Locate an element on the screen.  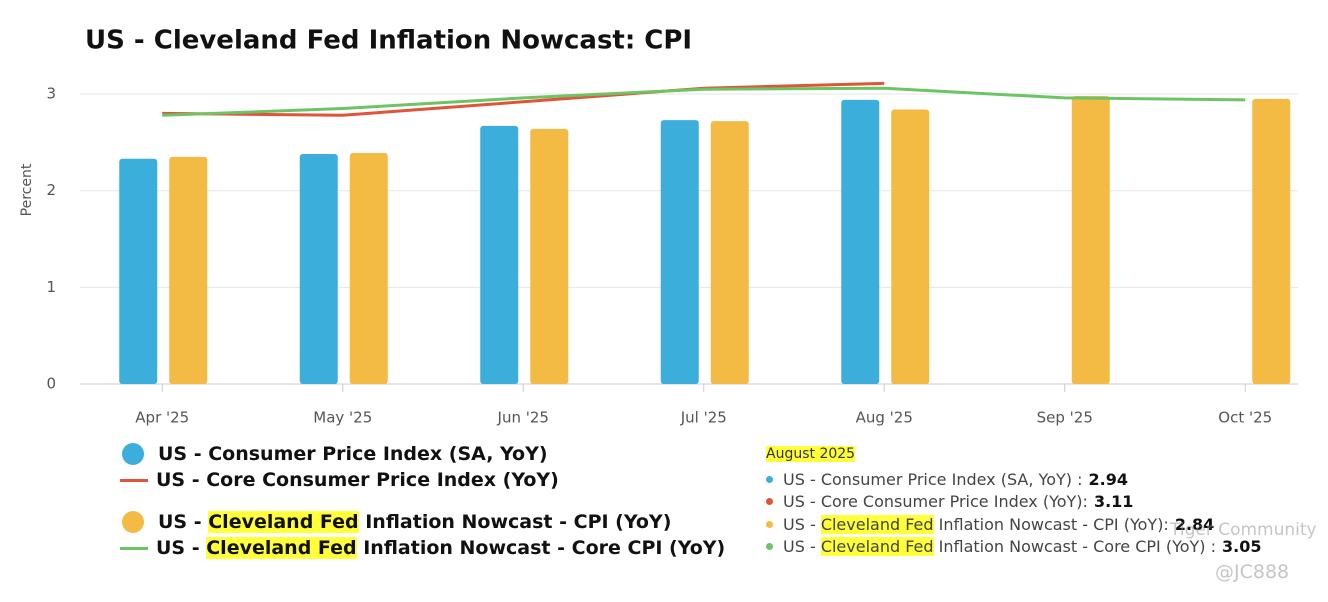
x-tick-label: Aug '25 is located at coordinates (884, 418).